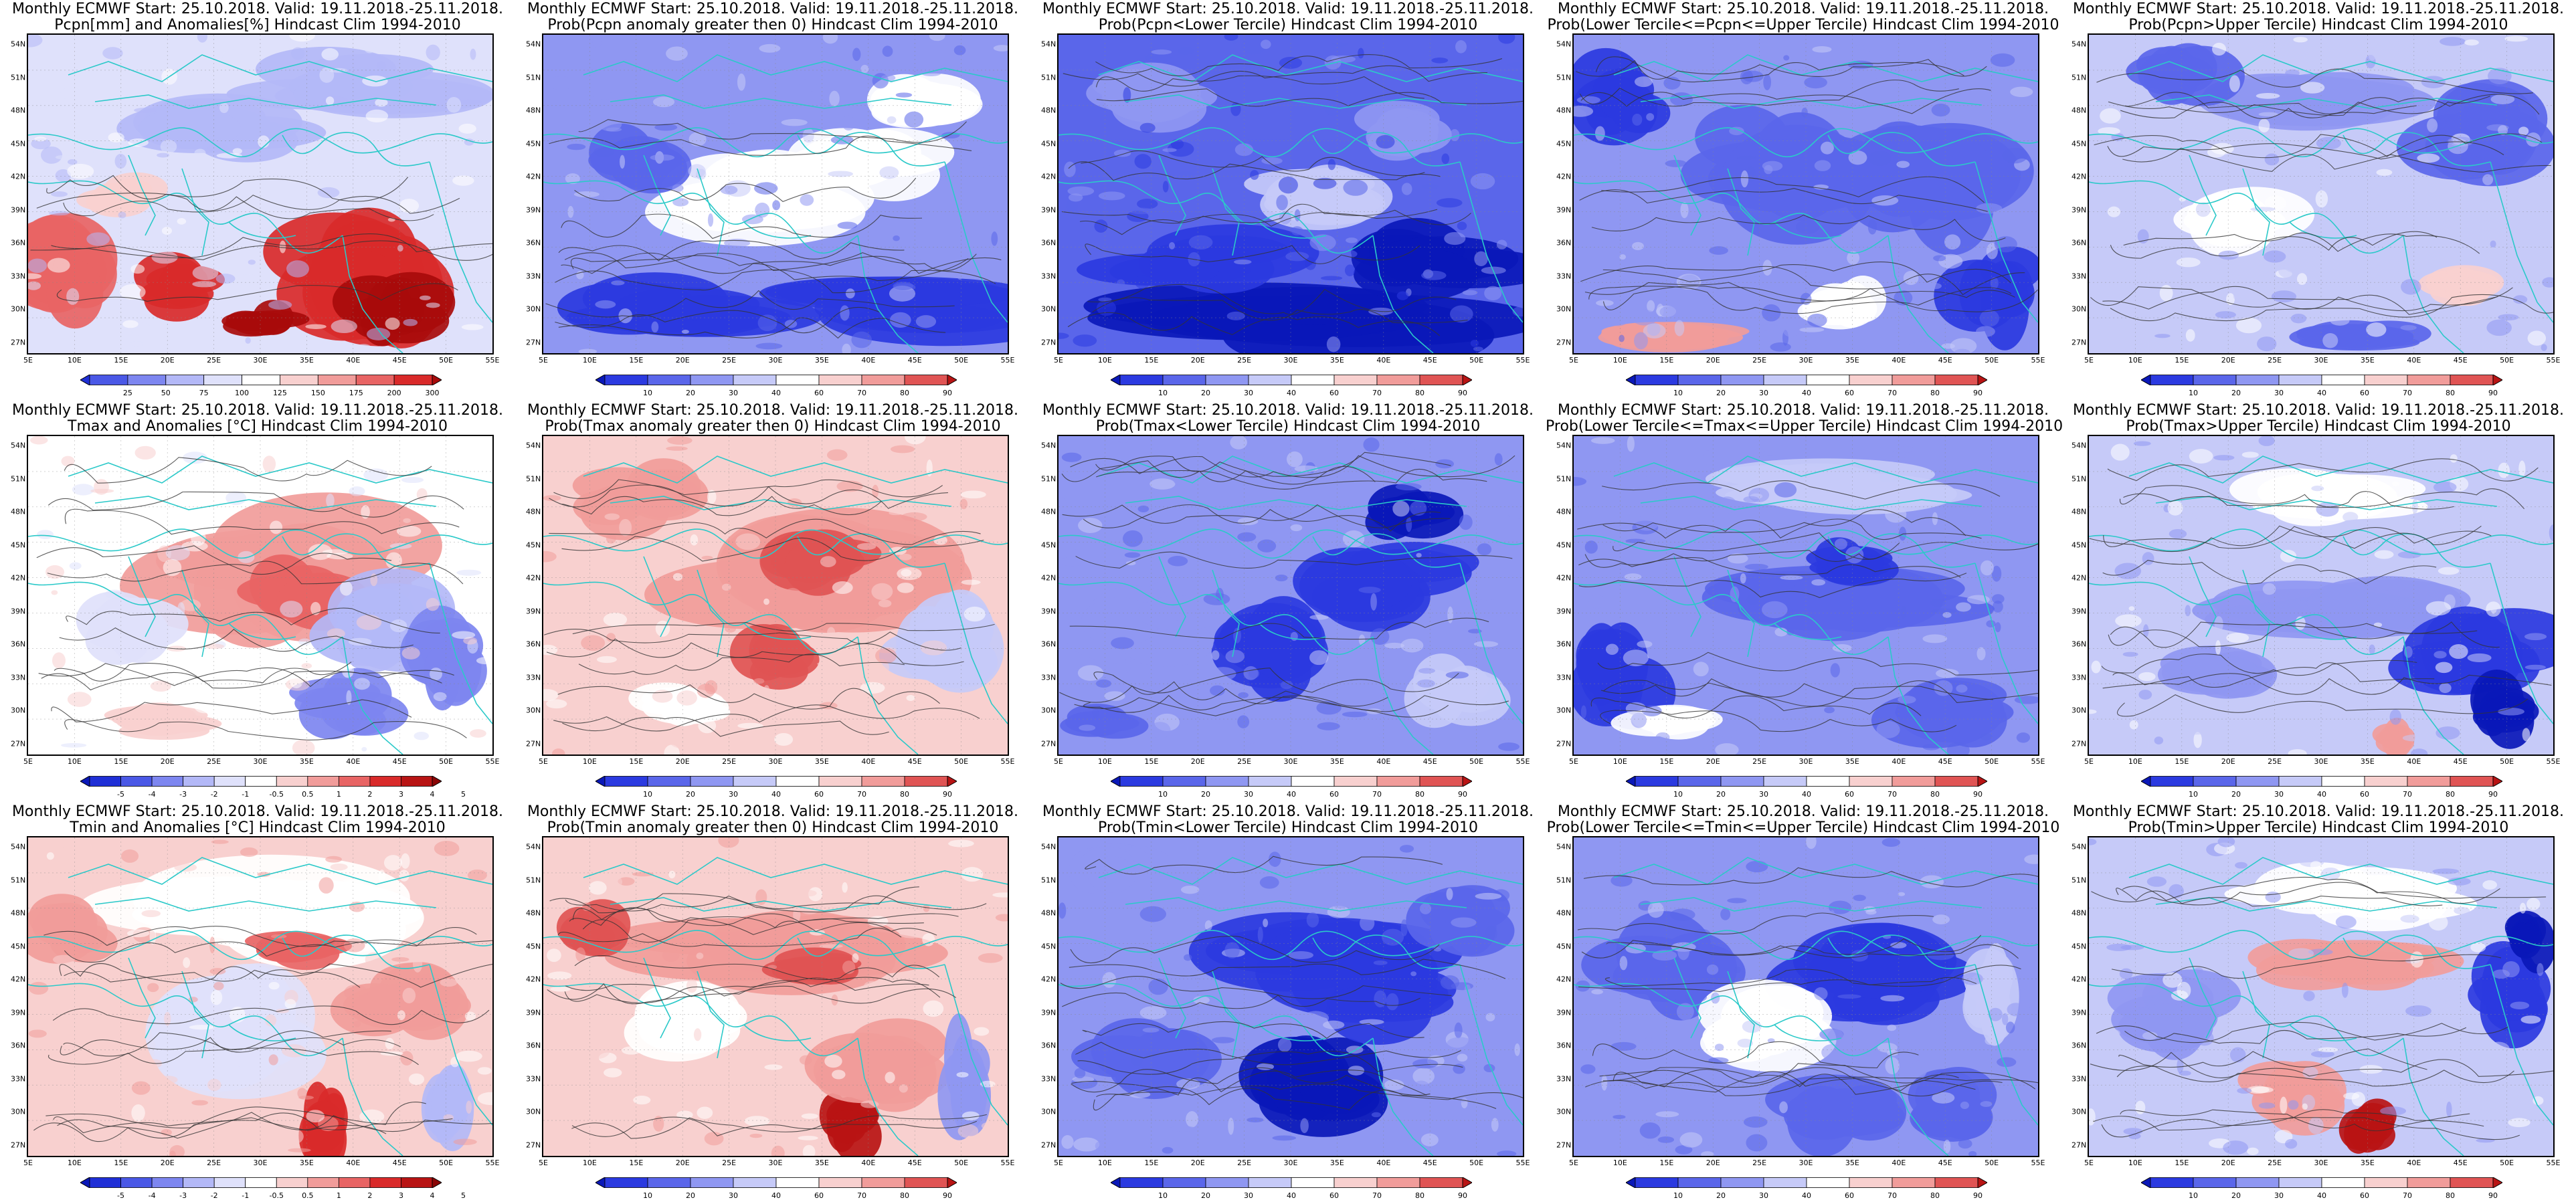 The image size is (2576, 1204). I want to click on colorbar-label: 3, so click(400, 794).